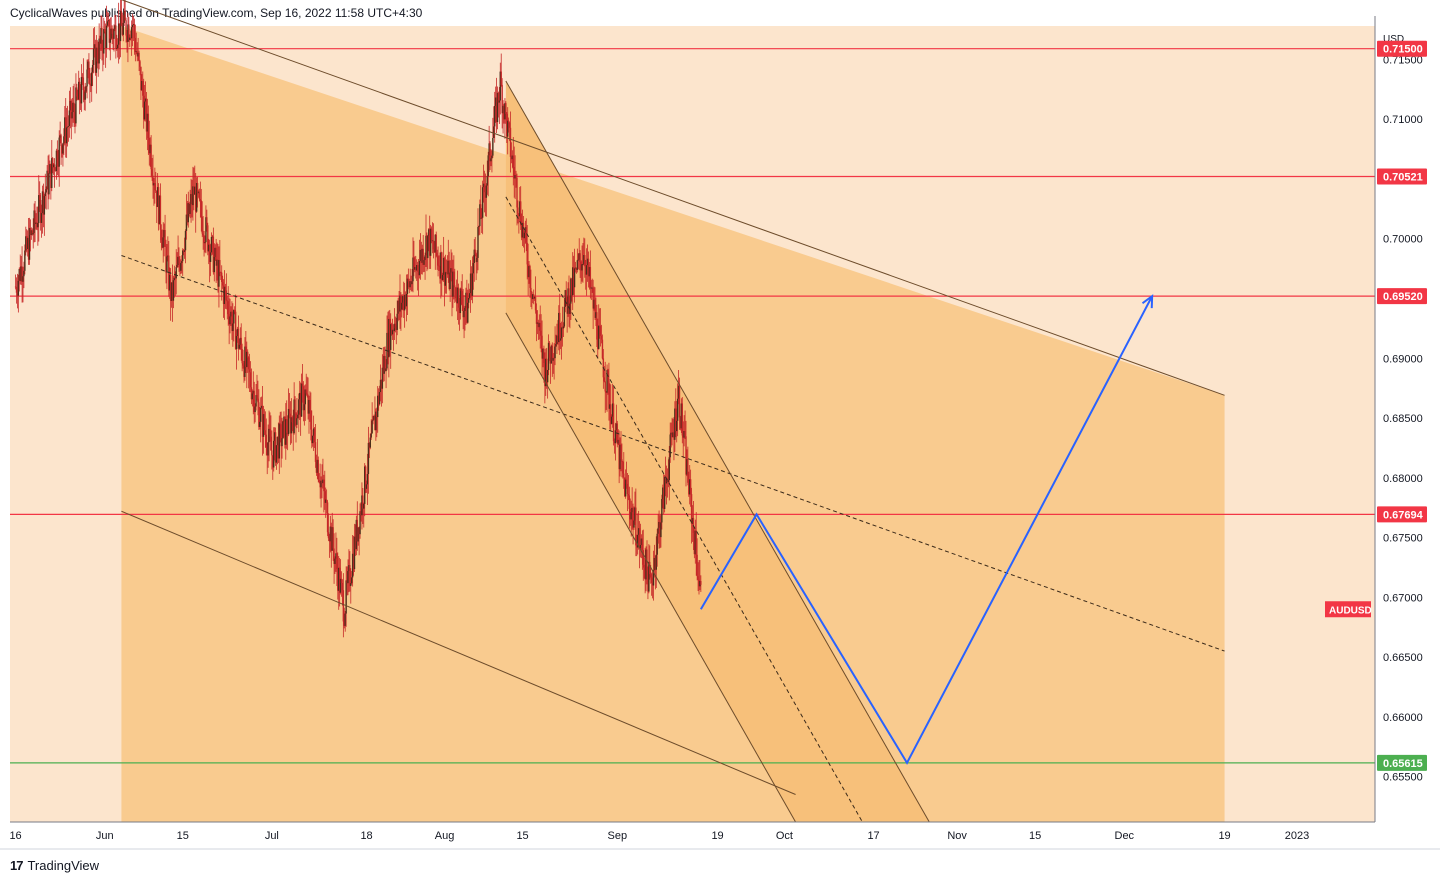  Describe the element at coordinates (1224, 836) in the screenshot. I see `time-tick-label: 19` at that location.